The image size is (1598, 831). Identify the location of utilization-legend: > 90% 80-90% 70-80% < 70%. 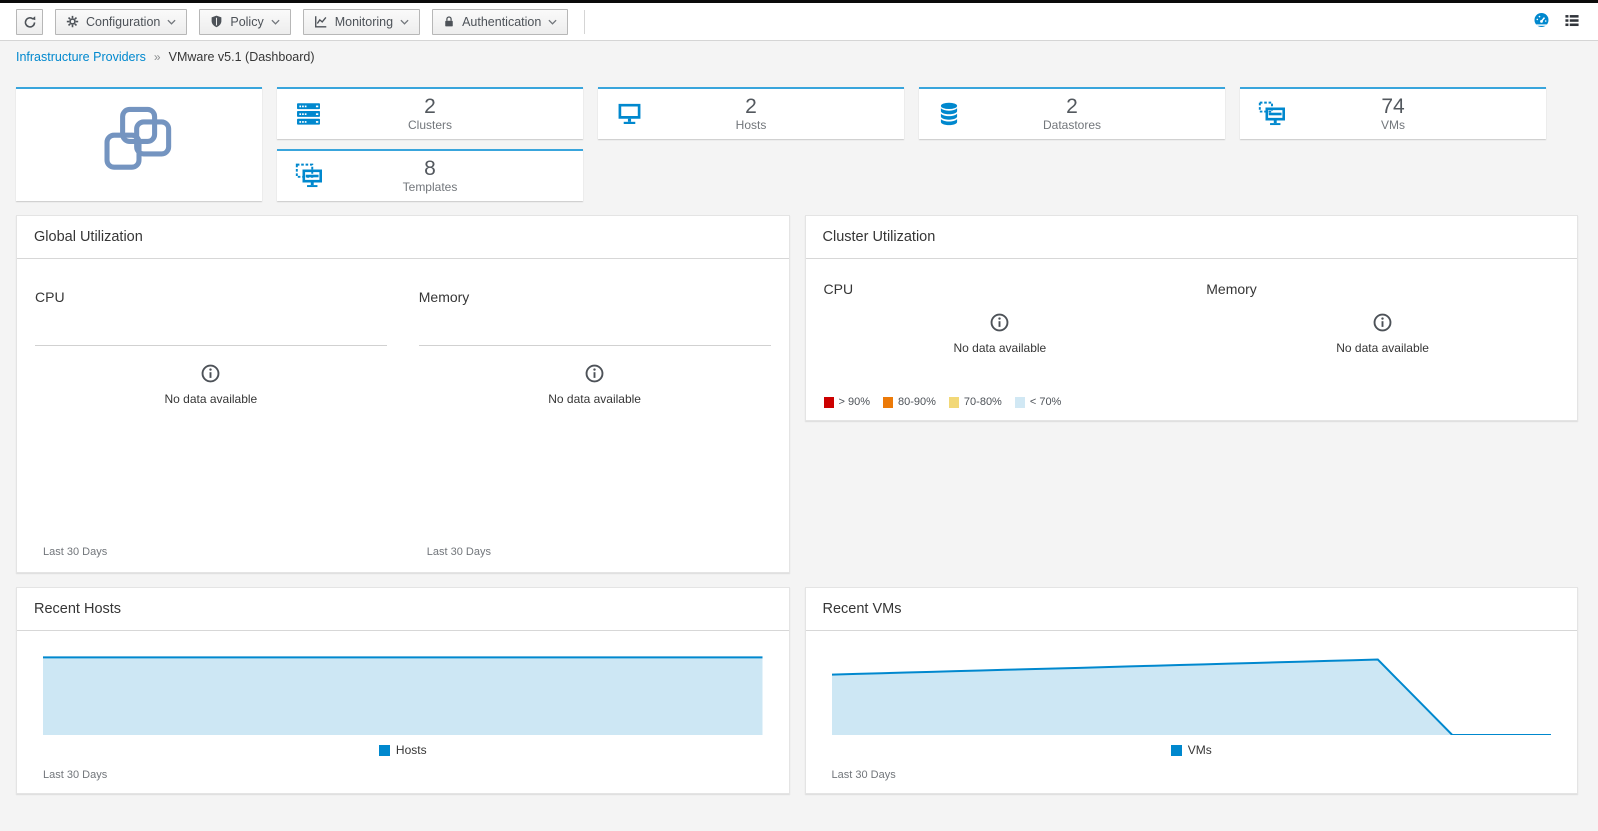
(1000, 402).